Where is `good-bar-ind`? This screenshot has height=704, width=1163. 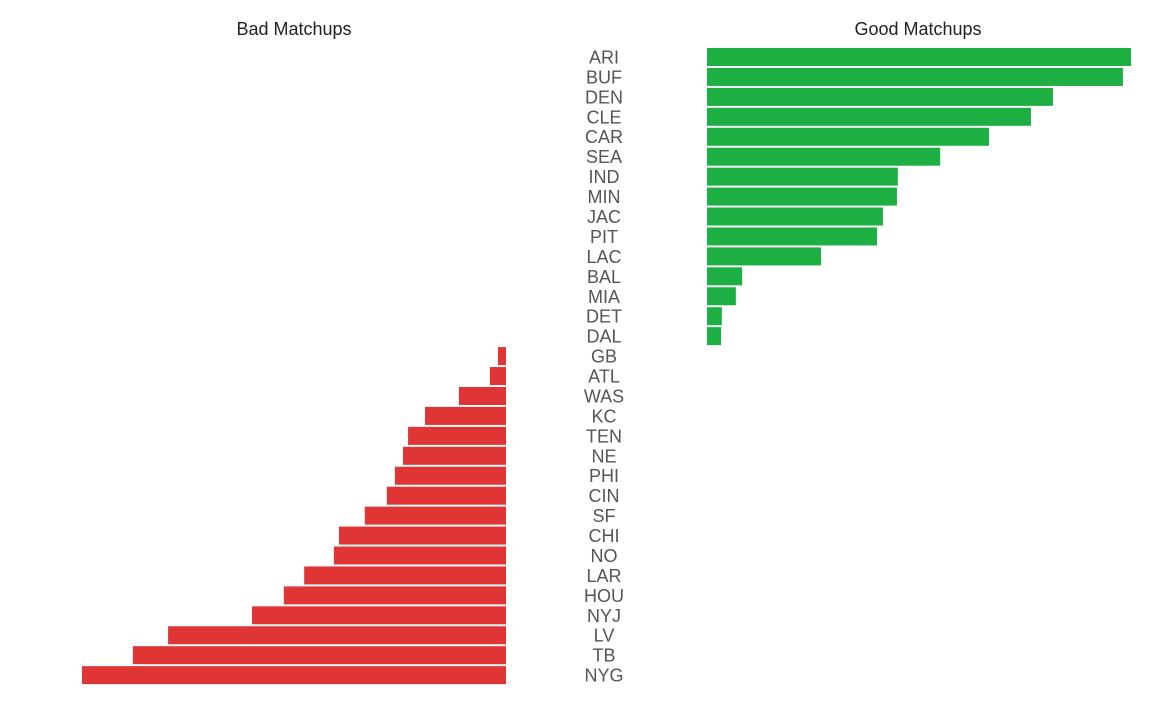
good-bar-ind is located at coordinates (802, 176).